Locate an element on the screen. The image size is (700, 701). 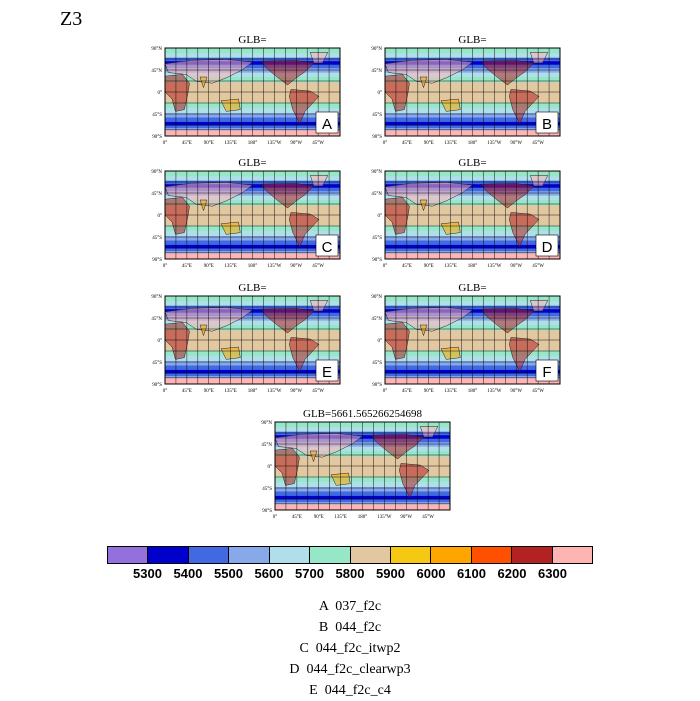
colorbar-tick-label: 5500 is located at coordinates (228, 573).